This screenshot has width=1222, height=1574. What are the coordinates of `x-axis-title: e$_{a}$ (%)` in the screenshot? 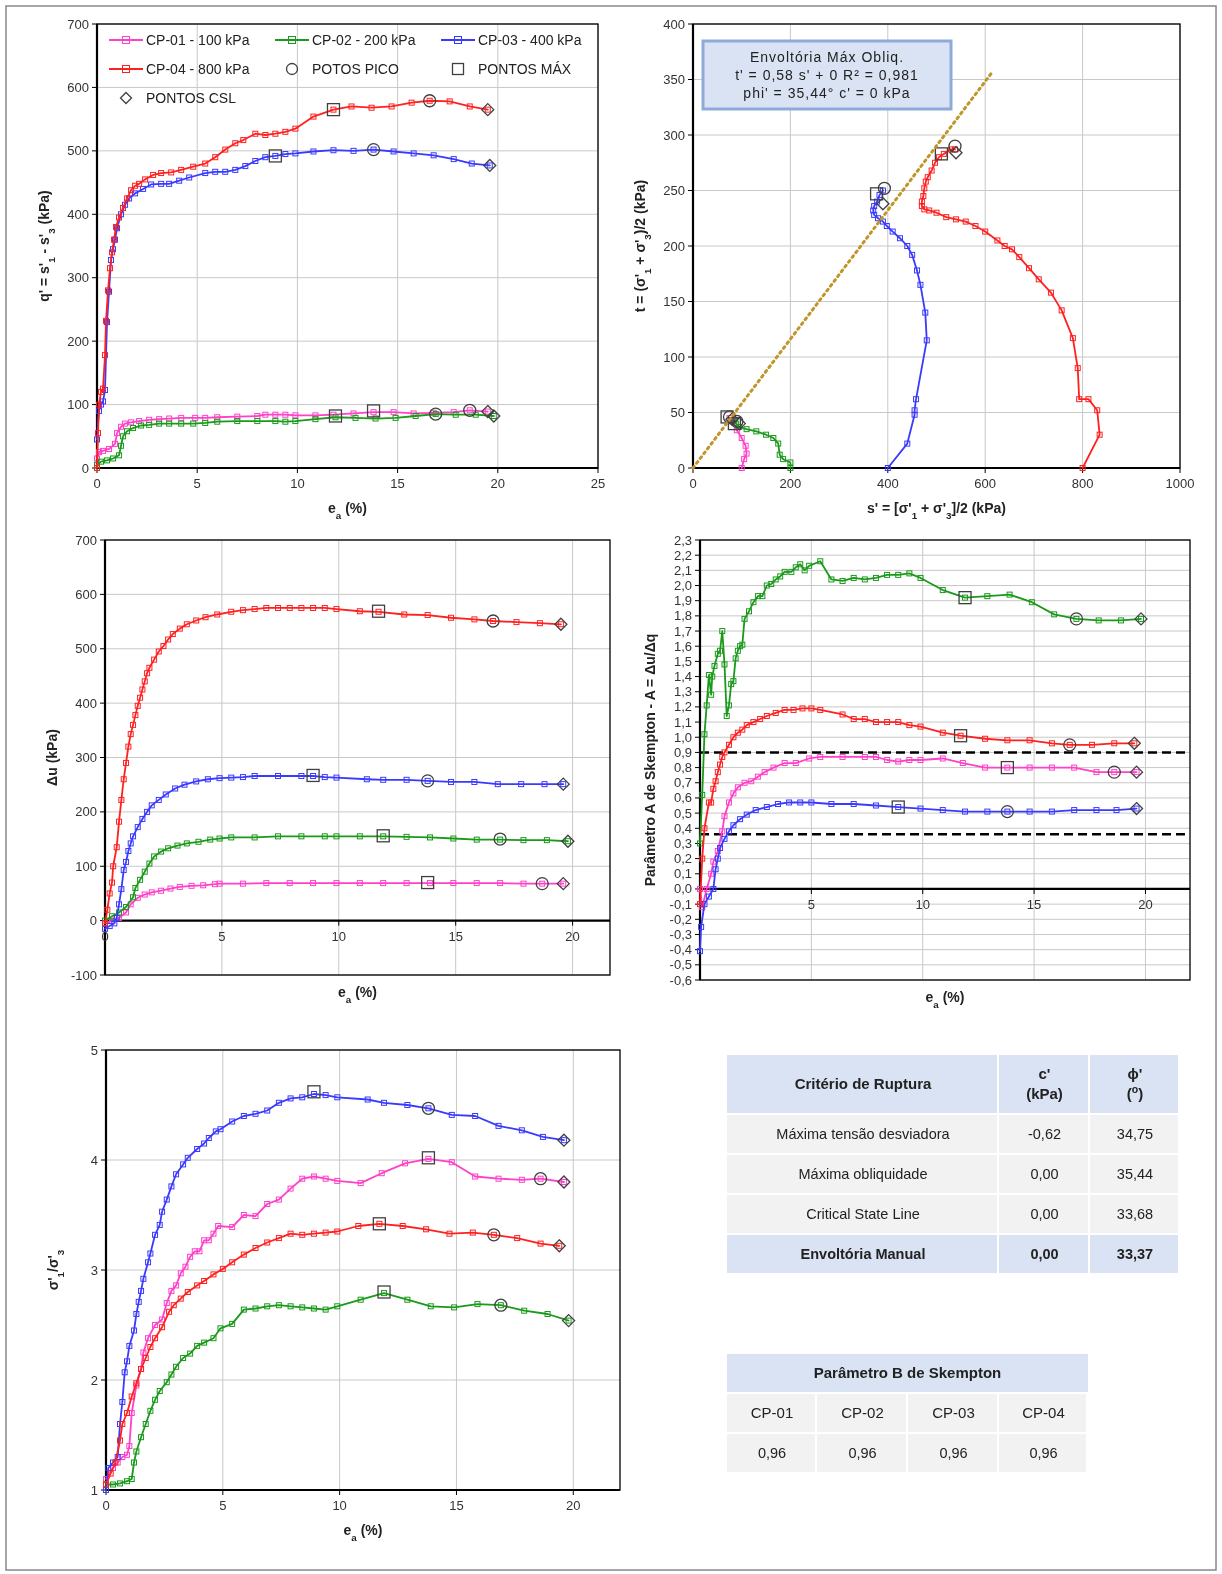 It's located at (945, 999).